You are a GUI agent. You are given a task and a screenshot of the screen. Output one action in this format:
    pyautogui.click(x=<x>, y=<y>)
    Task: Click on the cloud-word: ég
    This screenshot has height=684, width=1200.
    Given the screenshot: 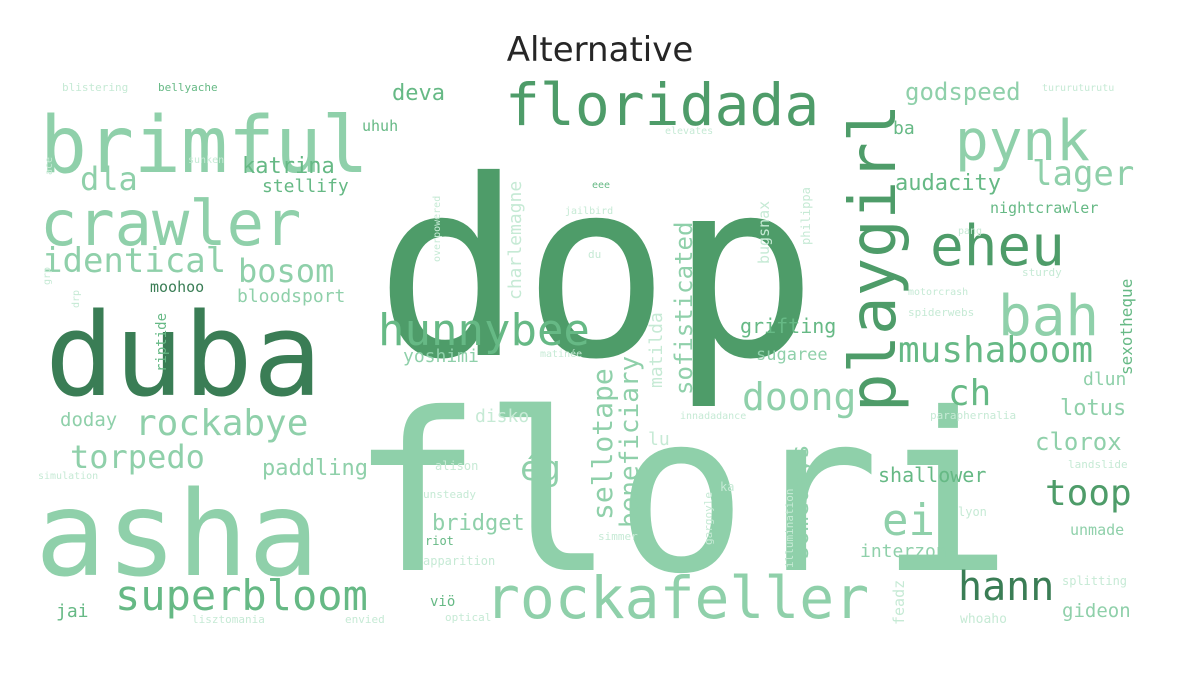 What is the action you would take?
    pyautogui.click(x=540, y=469)
    